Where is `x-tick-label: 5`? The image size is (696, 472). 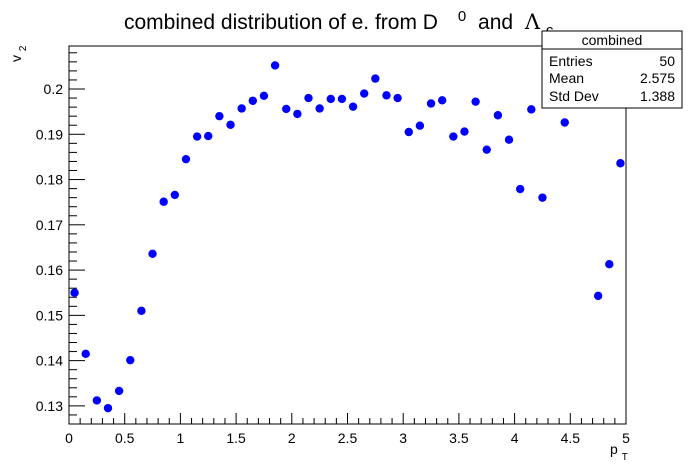
x-tick-label: 5 is located at coordinates (626, 438).